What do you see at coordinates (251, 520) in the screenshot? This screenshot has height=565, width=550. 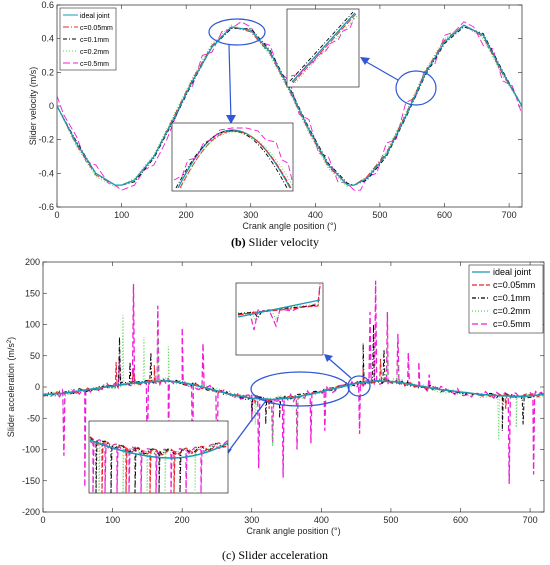 I see `acceleration-x-tick-label: 300` at bounding box center [251, 520].